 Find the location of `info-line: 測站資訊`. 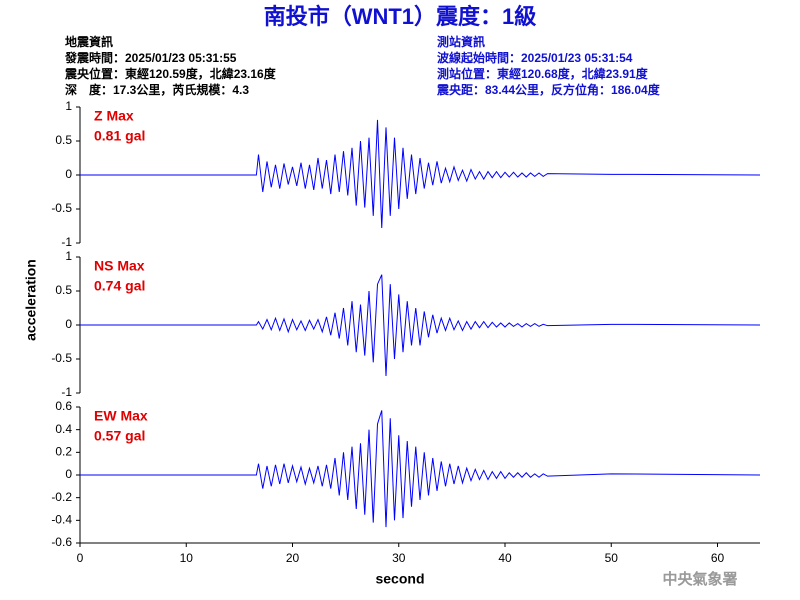

info-line: 測站資訊 is located at coordinates (461, 41).